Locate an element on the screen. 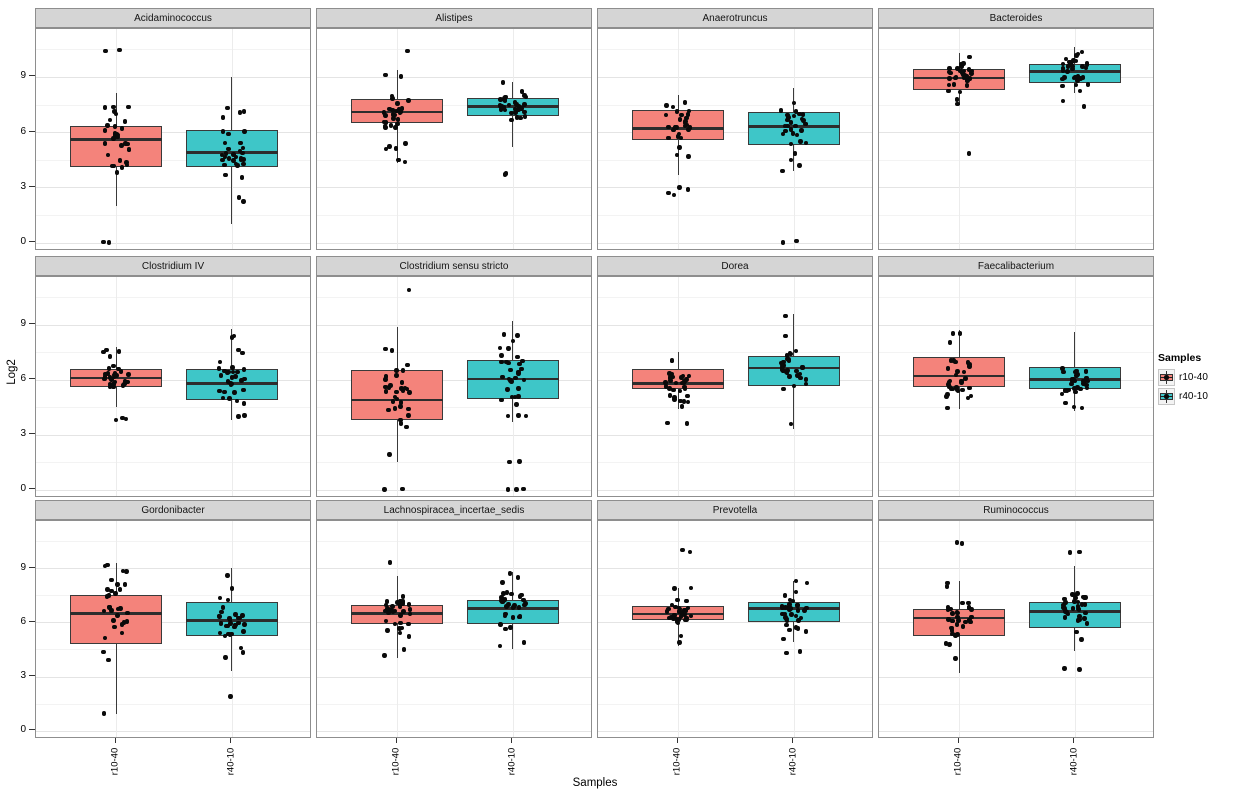 This screenshot has height=800, width=1238. key-point-icon is located at coordinates (1166, 377).